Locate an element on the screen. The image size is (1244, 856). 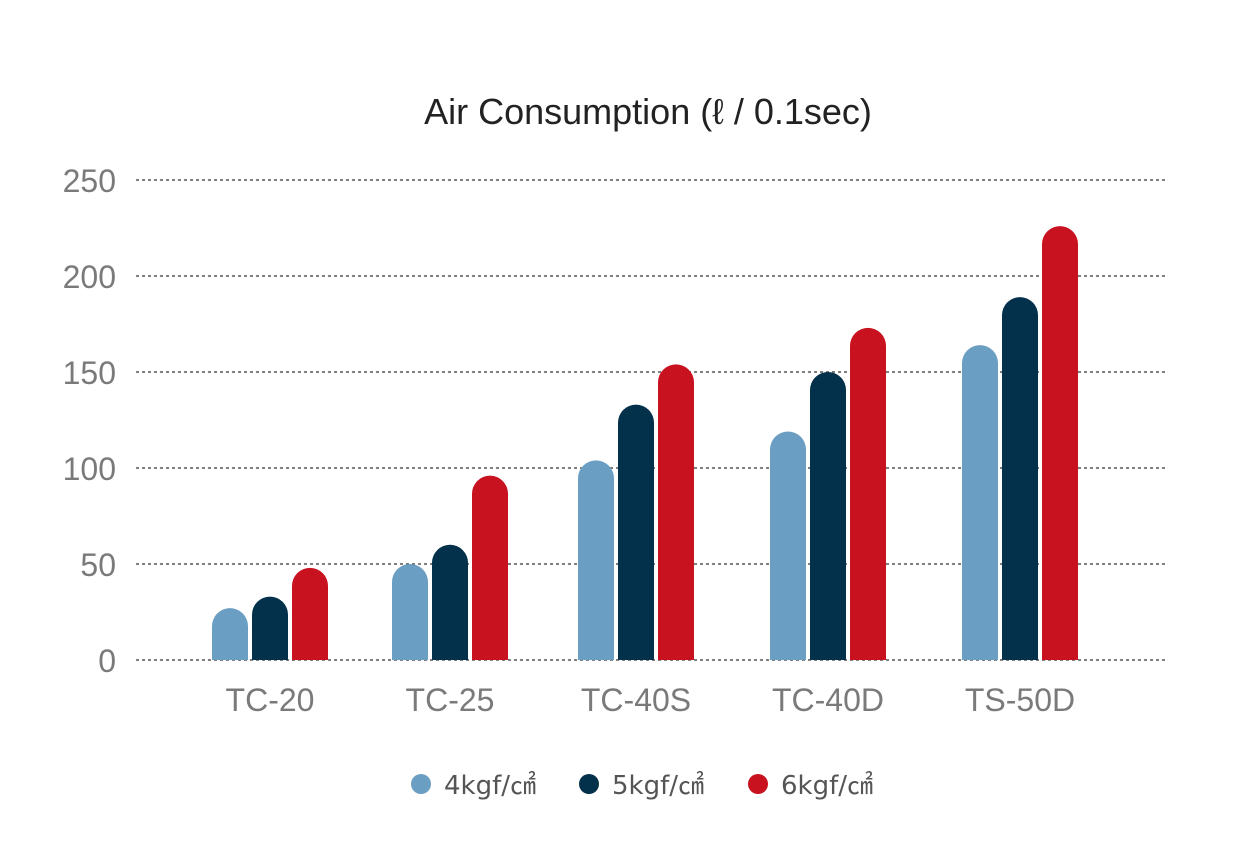
y-tick-label: 200 is located at coordinates (89, 277).